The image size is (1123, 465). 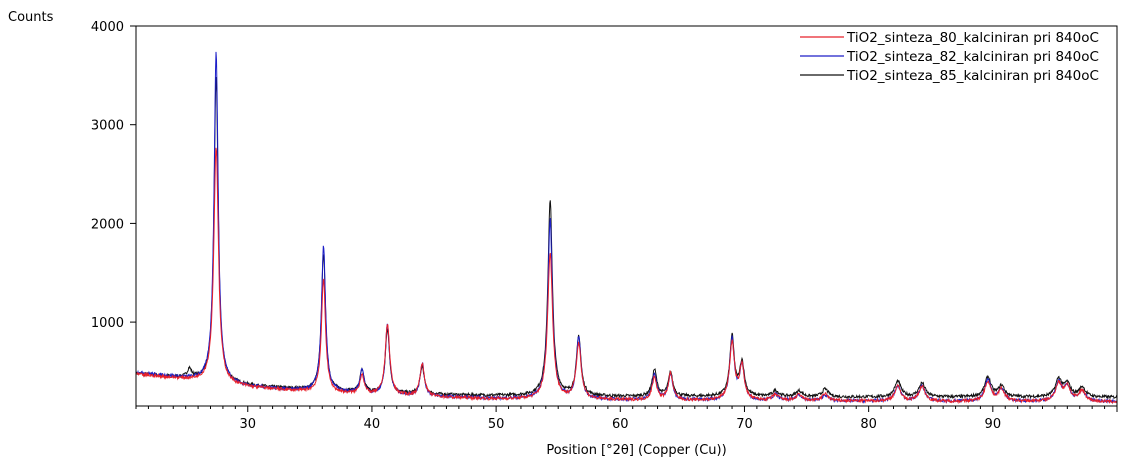 I want to click on legend-label: TiO2_sinteza_85_kalciniran pri 840oC, so click(x=972, y=76).